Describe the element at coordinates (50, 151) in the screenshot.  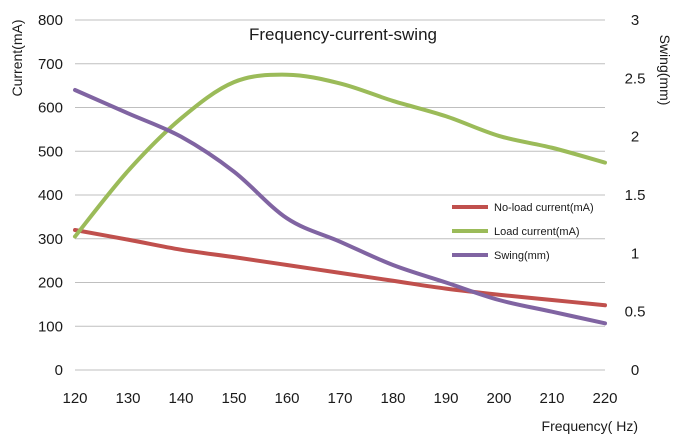
I see `y-tick-label: 500` at that location.